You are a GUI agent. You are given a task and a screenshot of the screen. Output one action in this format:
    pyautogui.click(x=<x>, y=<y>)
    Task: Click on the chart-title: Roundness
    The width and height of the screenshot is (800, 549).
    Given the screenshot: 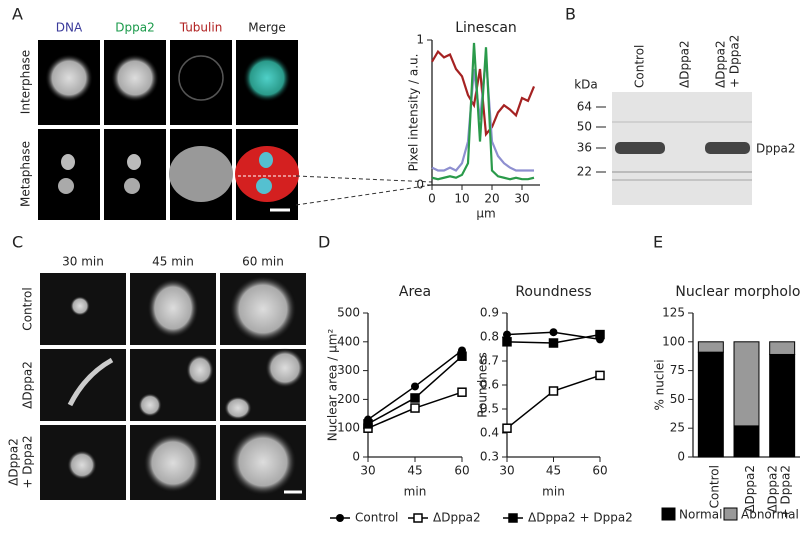 What is the action you would take?
    pyautogui.click(x=553, y=292)
    